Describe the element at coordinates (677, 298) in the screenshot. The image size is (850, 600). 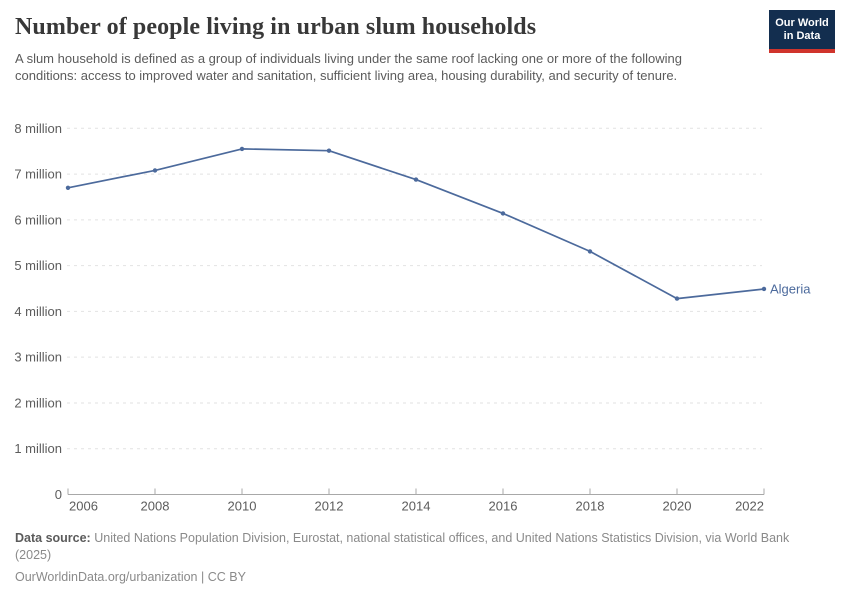
I see `data-point-2020` at that location.